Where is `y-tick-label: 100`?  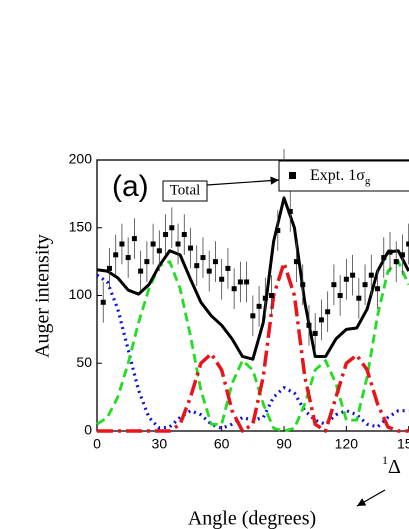
y-tick-label: 100 is located at coordinates (81, 294).